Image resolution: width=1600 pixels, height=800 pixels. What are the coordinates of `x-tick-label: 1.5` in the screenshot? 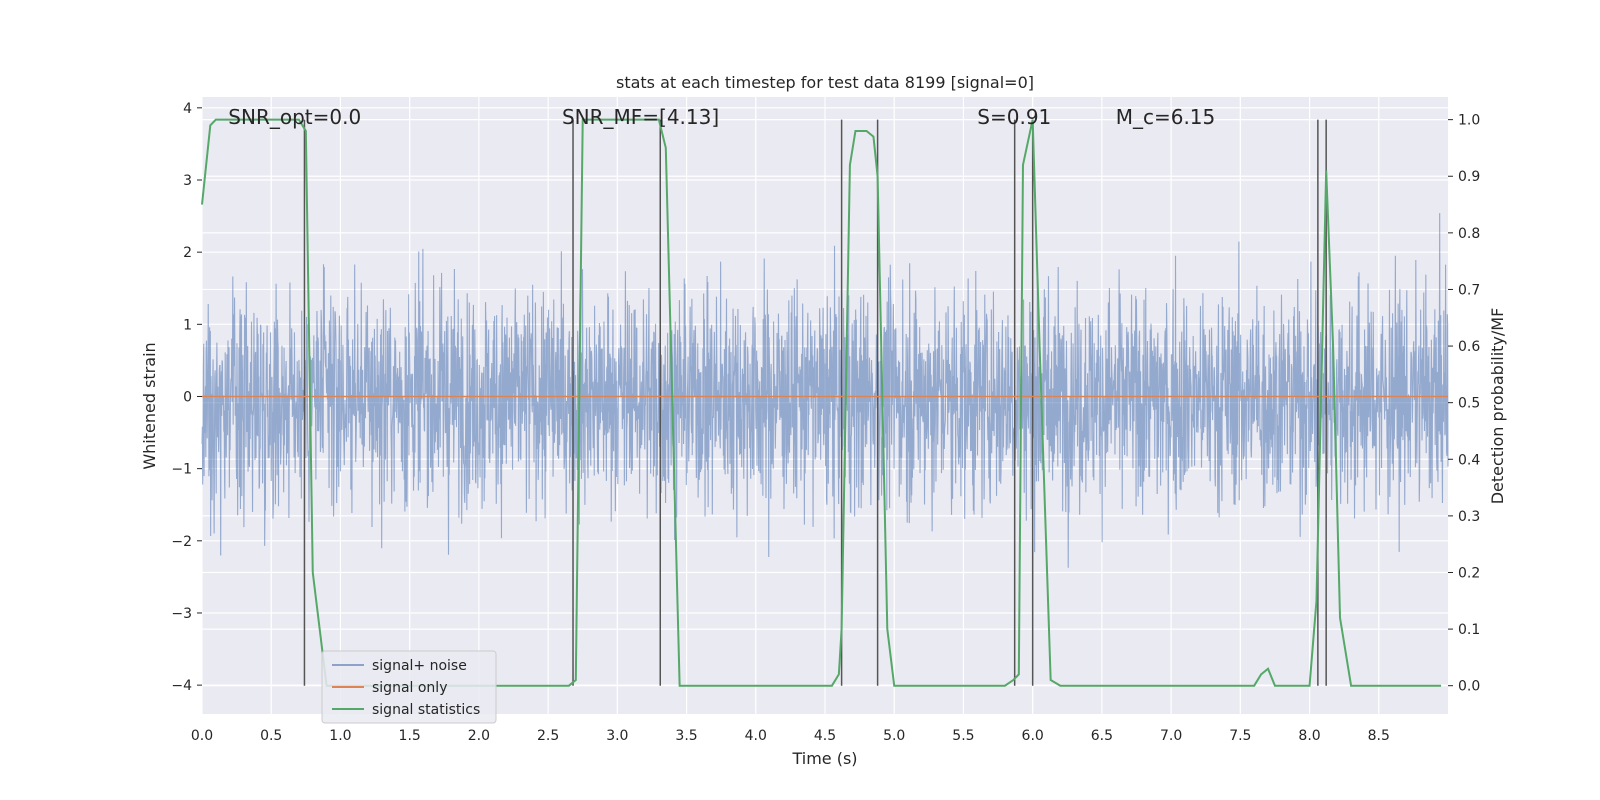 It's located at (410, 736).